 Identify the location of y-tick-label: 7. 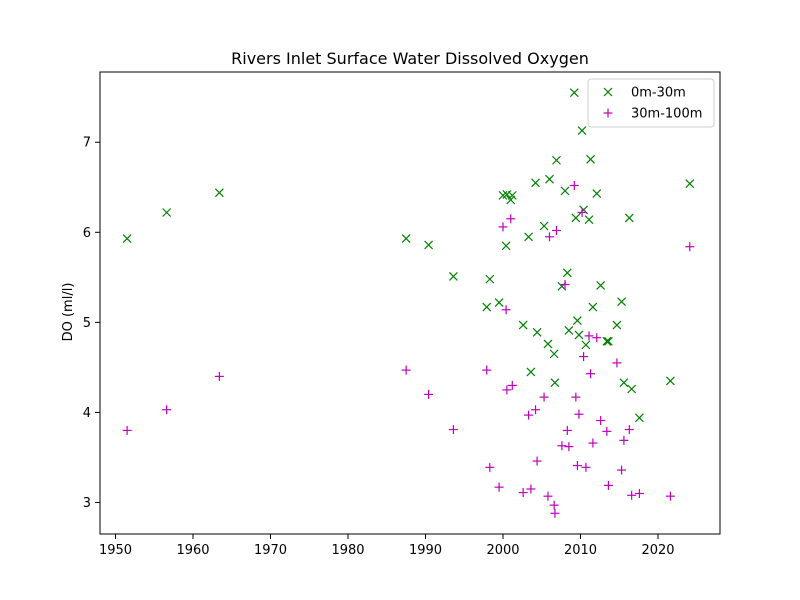
(87, 143).